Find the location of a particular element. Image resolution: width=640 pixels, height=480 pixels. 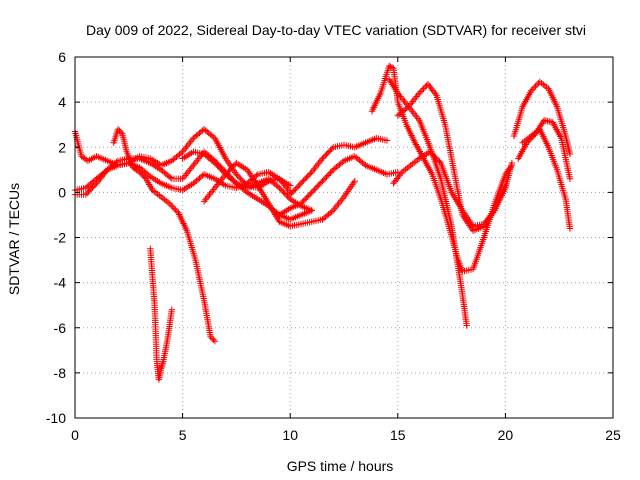

y-tick-label: -6 is located at coordinates (60, 328).